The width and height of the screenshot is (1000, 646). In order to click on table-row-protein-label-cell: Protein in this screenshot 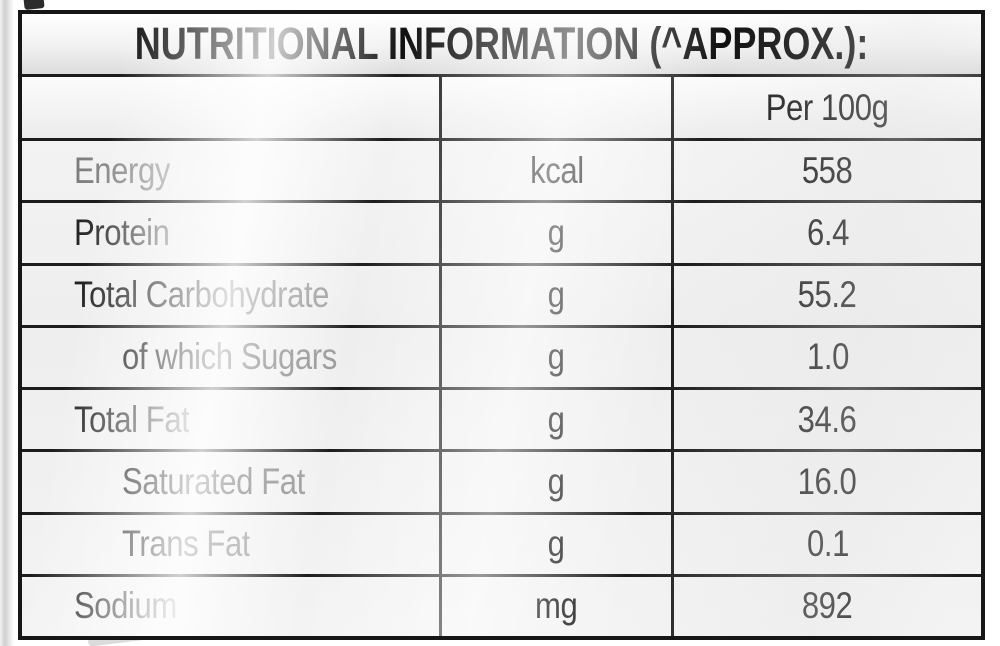, I will do `click(232, 231)`.